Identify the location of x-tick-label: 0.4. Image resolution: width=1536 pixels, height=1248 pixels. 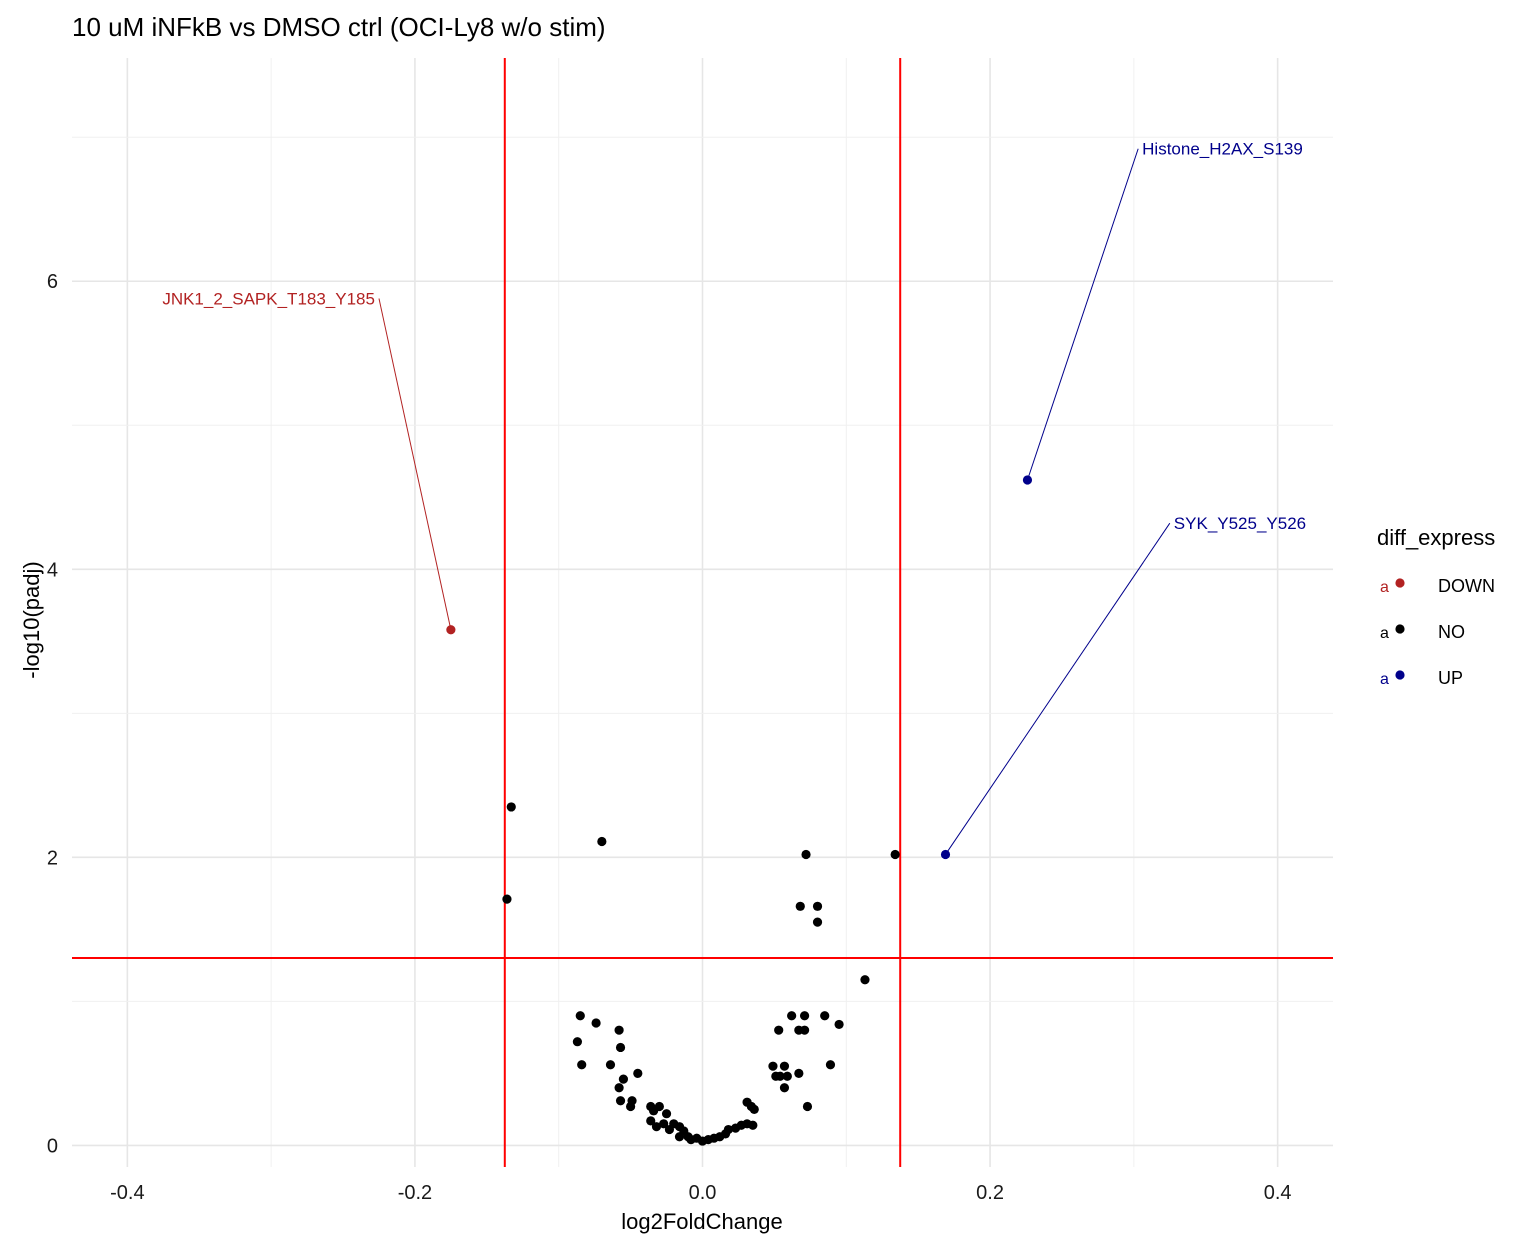
(1278, 1193).